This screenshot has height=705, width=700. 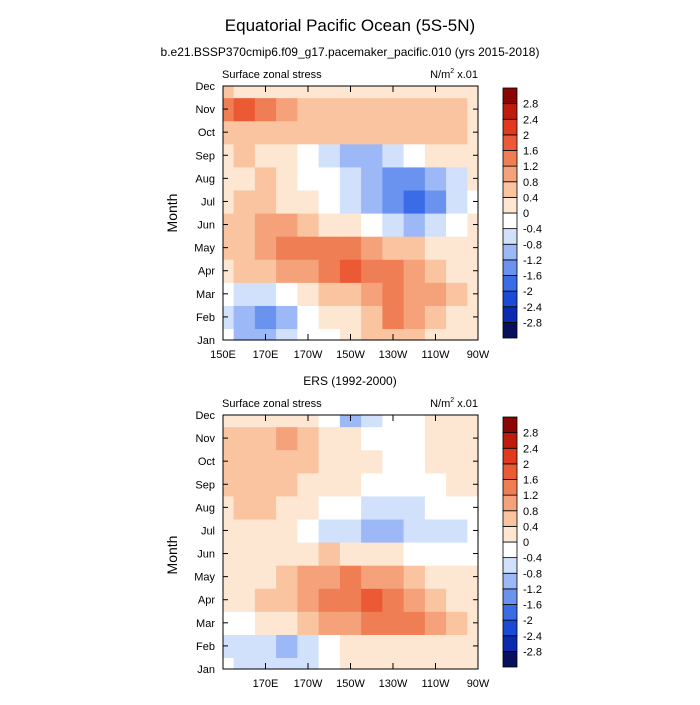 What do you see at coordinates (172, 213) in the screenshot?
I see `y-axis-label: Month` at bounding box center [172, 213].